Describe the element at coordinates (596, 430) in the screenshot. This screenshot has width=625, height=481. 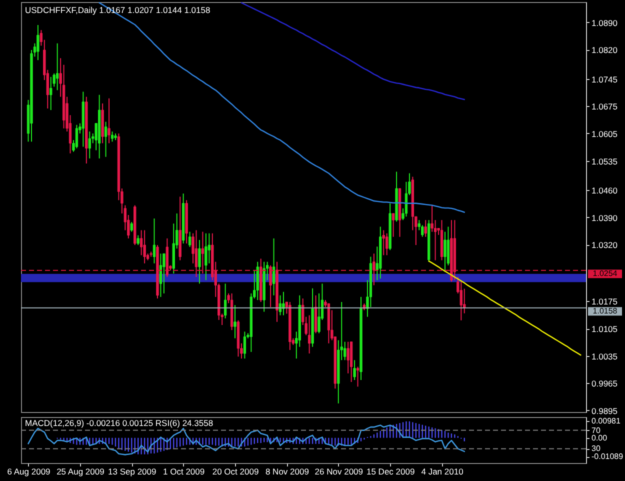
I see `y2-tick-label: 70` at that location.